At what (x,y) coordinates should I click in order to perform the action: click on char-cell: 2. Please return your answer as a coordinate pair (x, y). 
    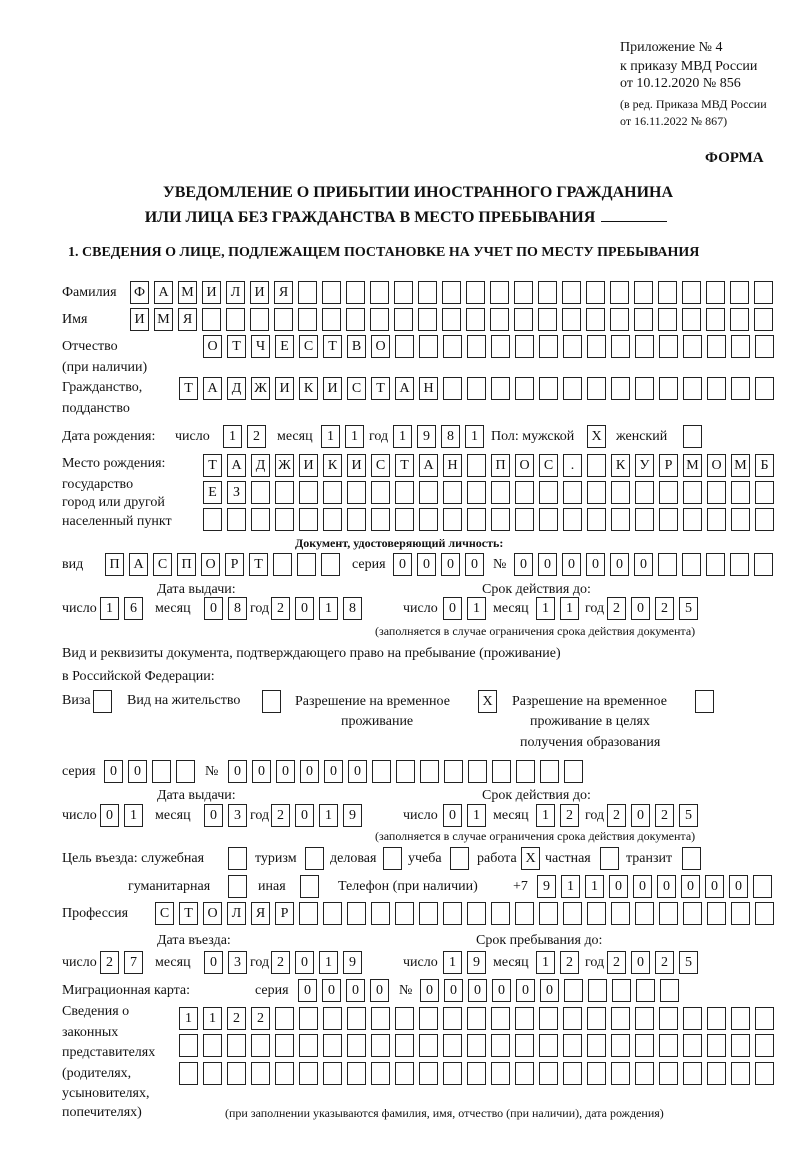
    Looking at the image, I should click on (109, 962).